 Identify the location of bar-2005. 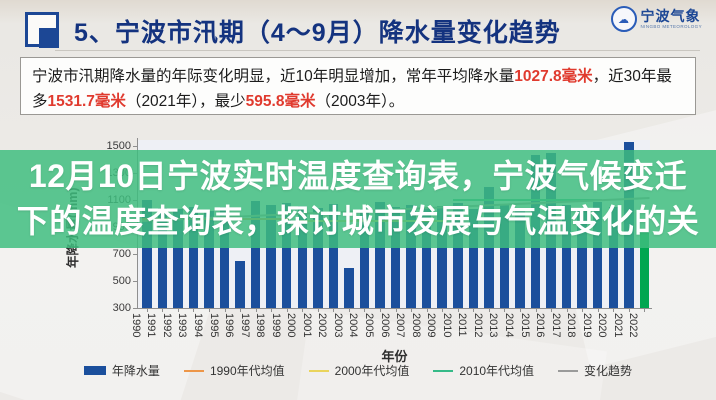
(380, 255).